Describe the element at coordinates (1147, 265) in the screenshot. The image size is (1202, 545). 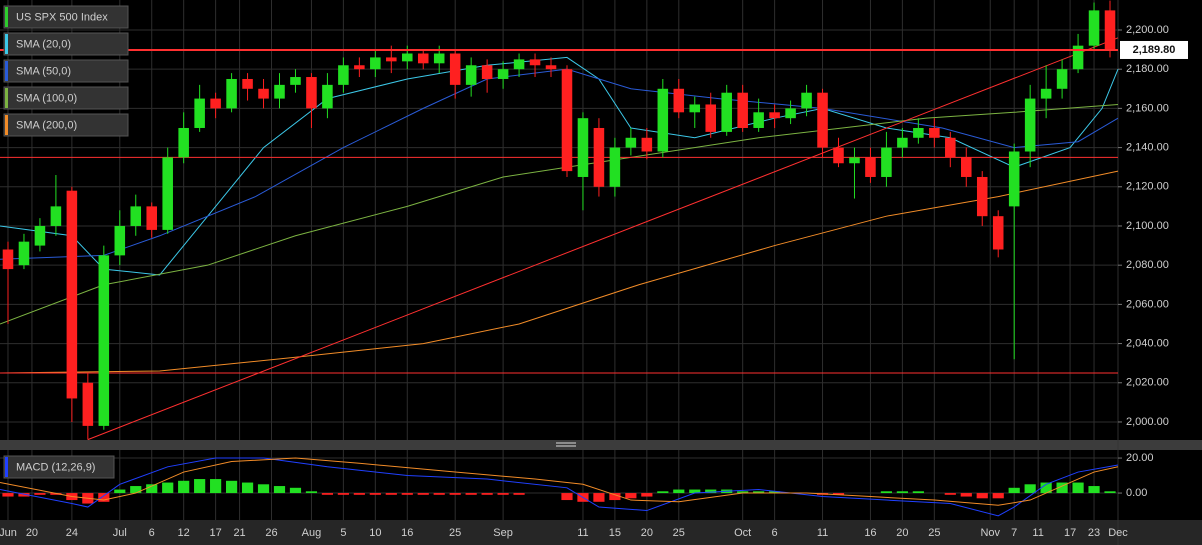
I see `y-tick-label: 2,080.00` at that location.